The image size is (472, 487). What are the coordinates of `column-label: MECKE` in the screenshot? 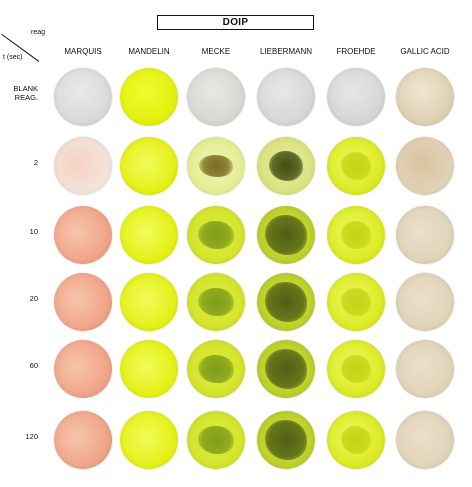 It's located at (216, 51).